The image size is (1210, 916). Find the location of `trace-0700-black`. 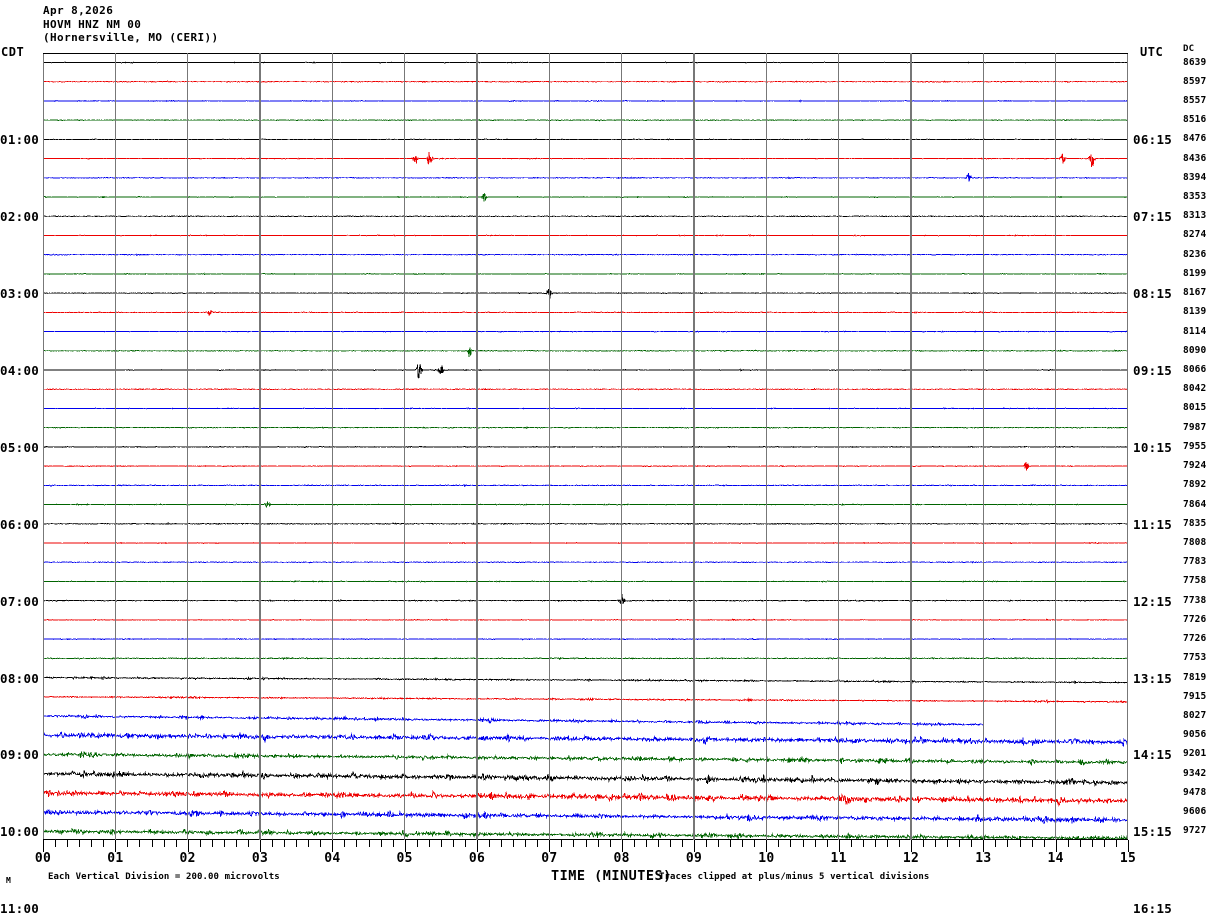

trace-0700-black is located at coordinates (585, 599).